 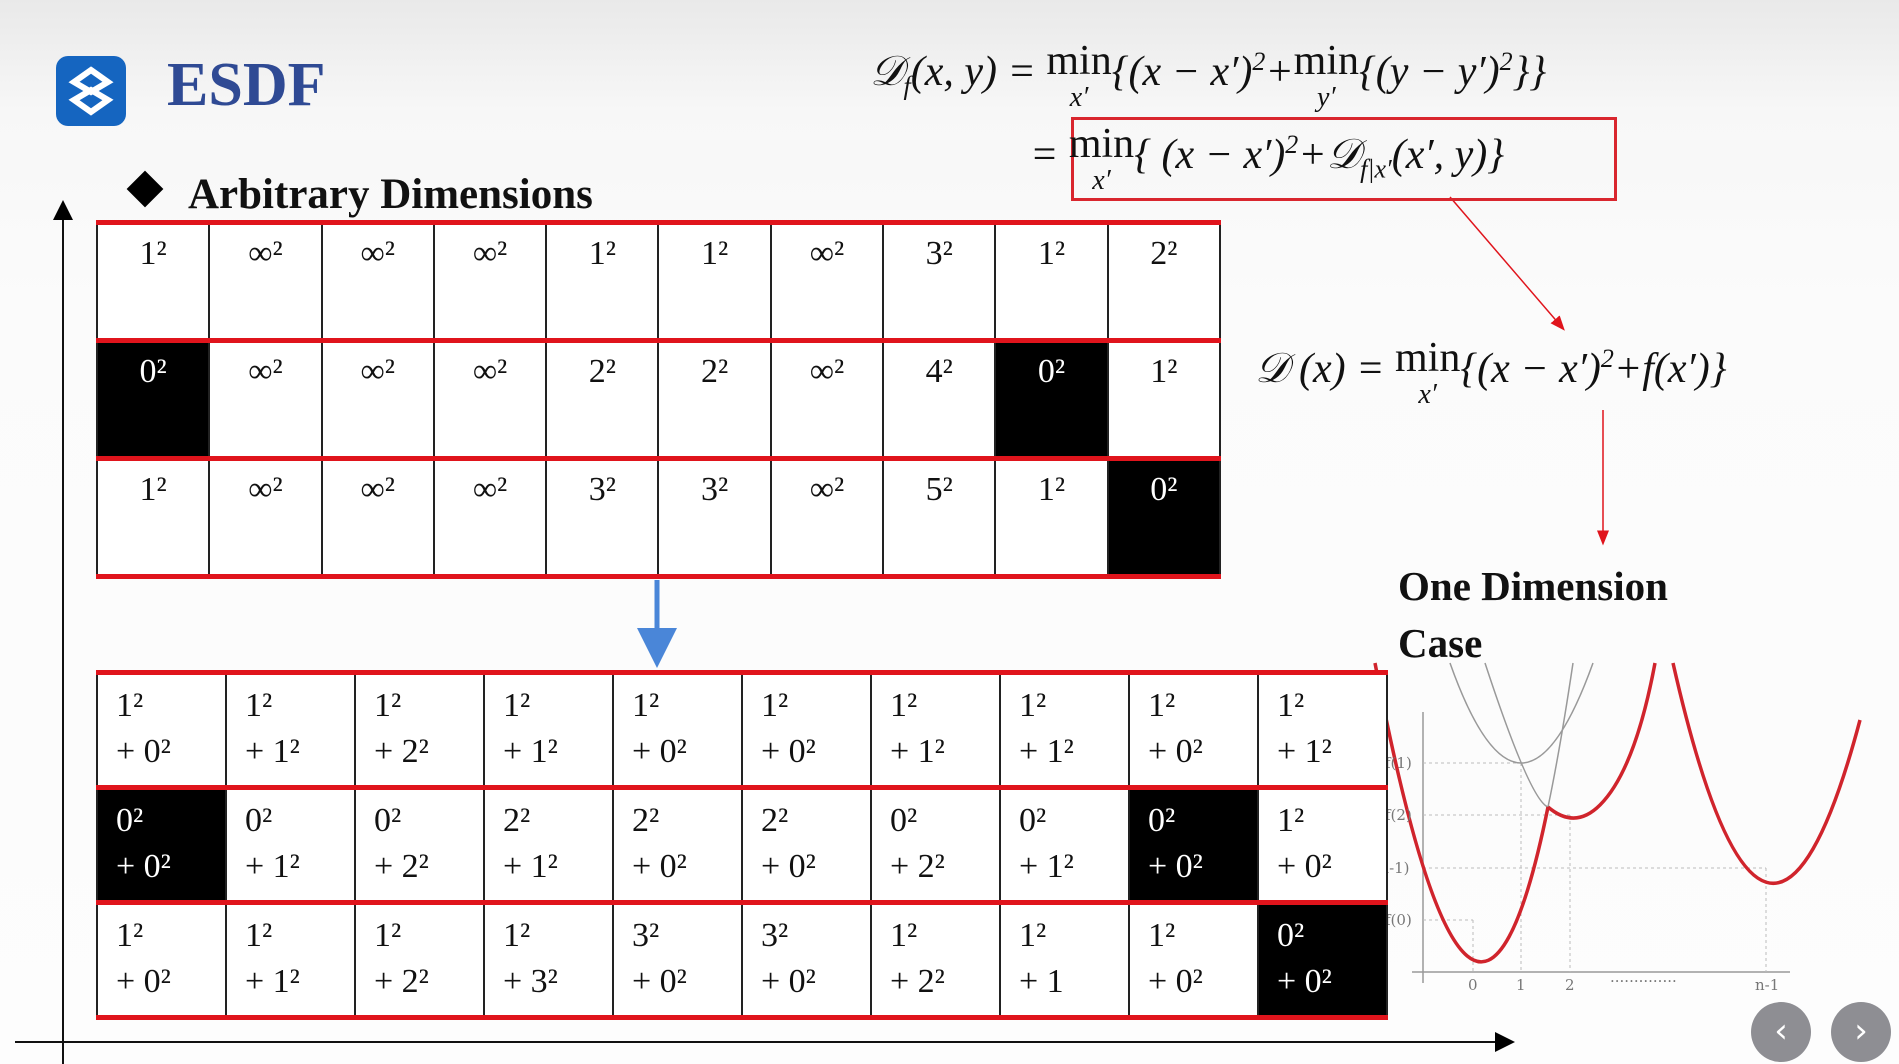 I want to click on formula-1d: 𝒟 (x) = min x′ {(x − x′)2+f(x′)}, so click(x=1491, y=372).